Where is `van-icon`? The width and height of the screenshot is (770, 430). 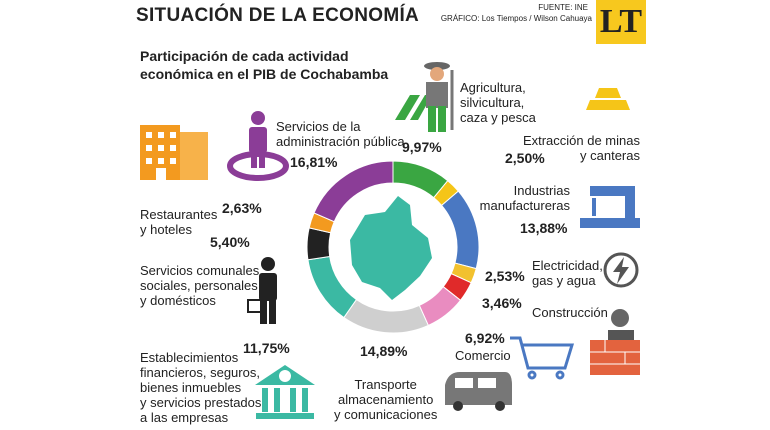
van-icon is located at coordinates (478, 391).